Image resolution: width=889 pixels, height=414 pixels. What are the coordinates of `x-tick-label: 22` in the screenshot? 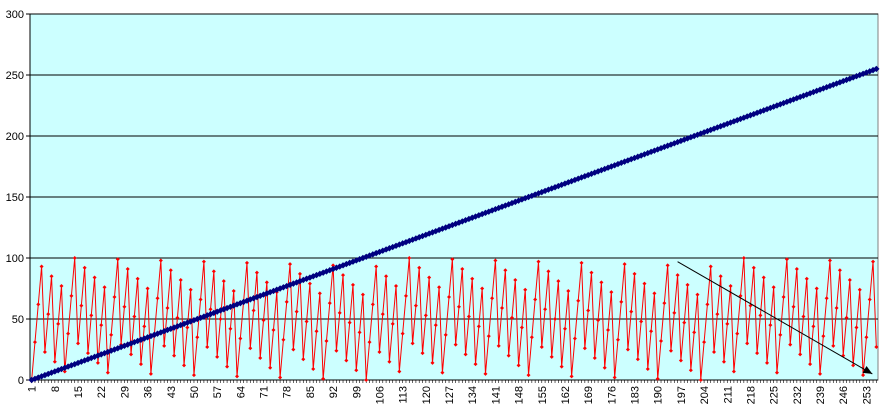 It's located at (102, 392).